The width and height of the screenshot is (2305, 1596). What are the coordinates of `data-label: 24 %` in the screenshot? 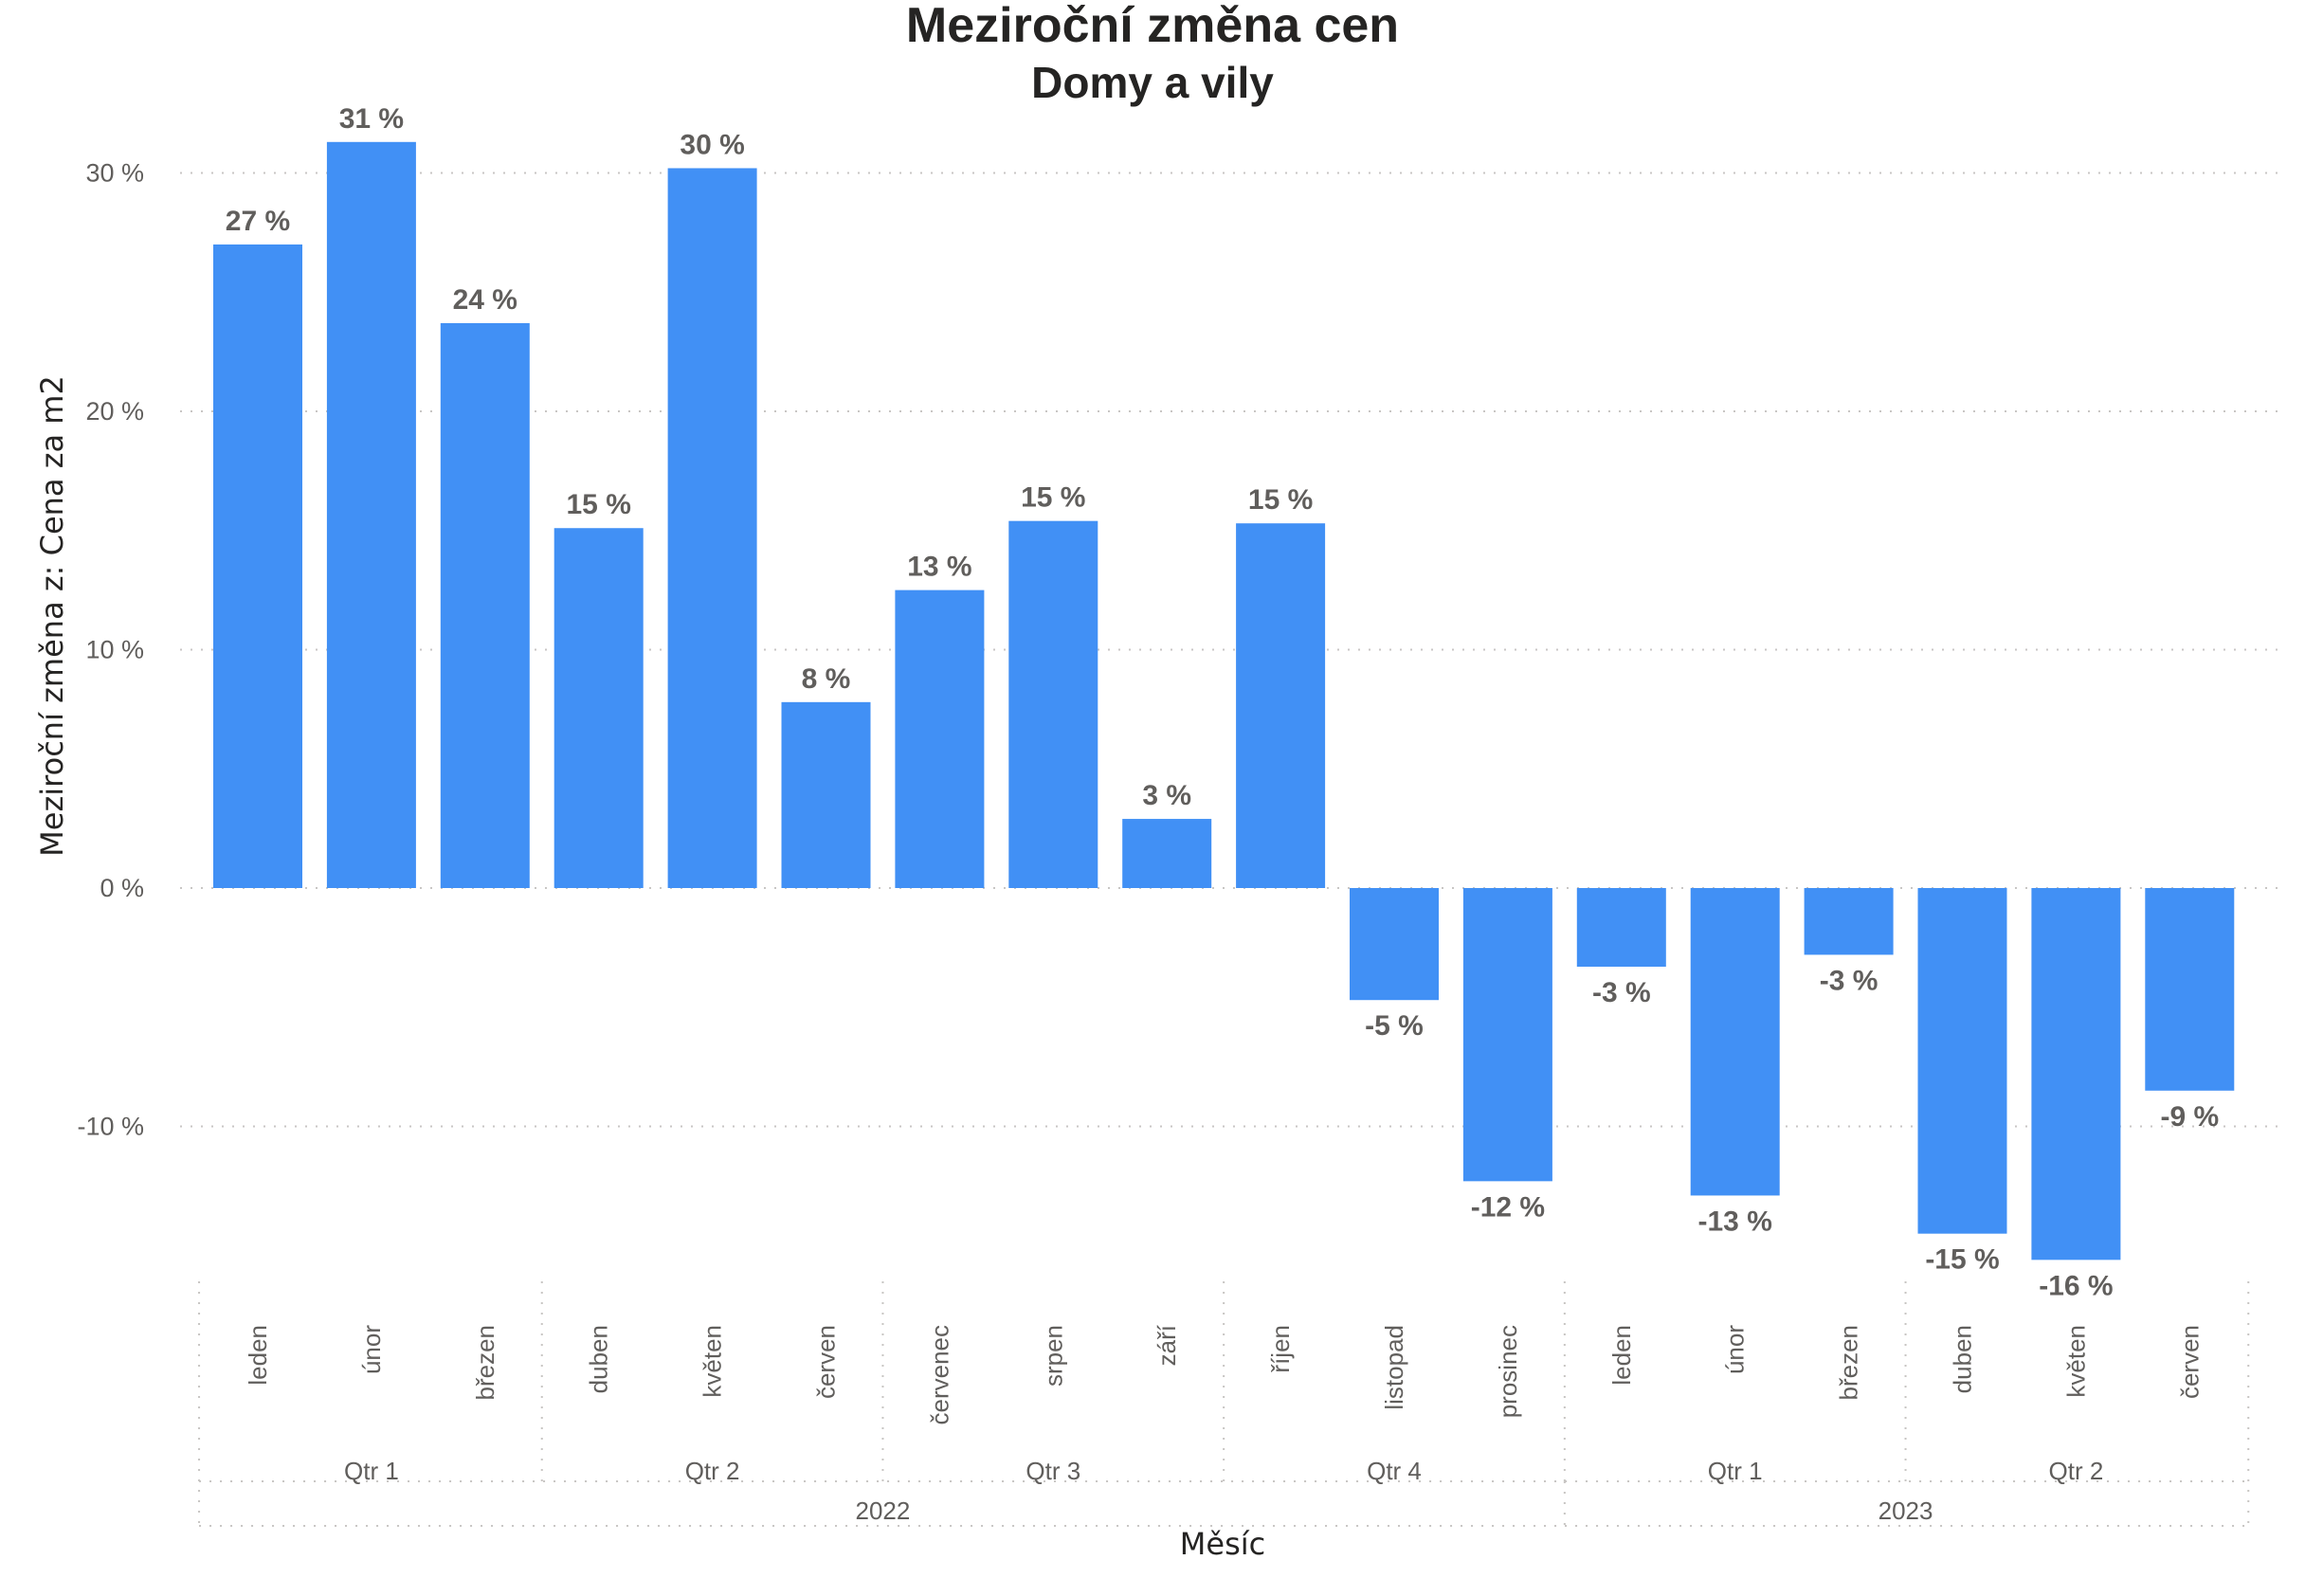 It's located at (485, 300).